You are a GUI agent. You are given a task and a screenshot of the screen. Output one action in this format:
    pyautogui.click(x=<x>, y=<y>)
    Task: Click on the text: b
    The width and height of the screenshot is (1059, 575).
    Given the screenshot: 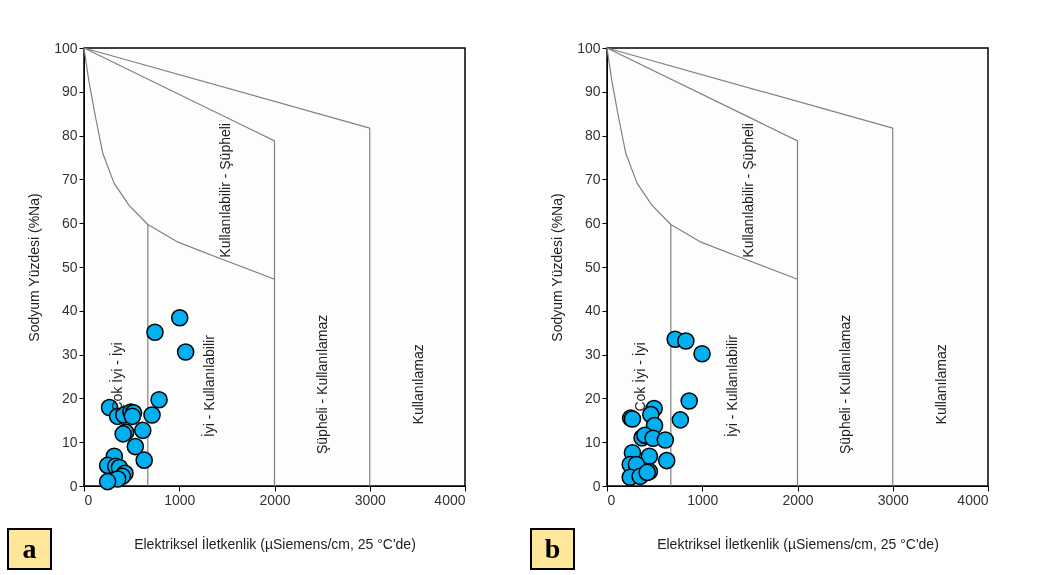 What is the action you would take?
    pyautogui.click(x=552, y=548)
    